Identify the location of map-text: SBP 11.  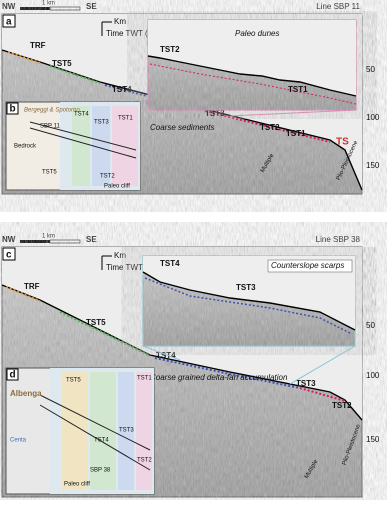
(50, 127).